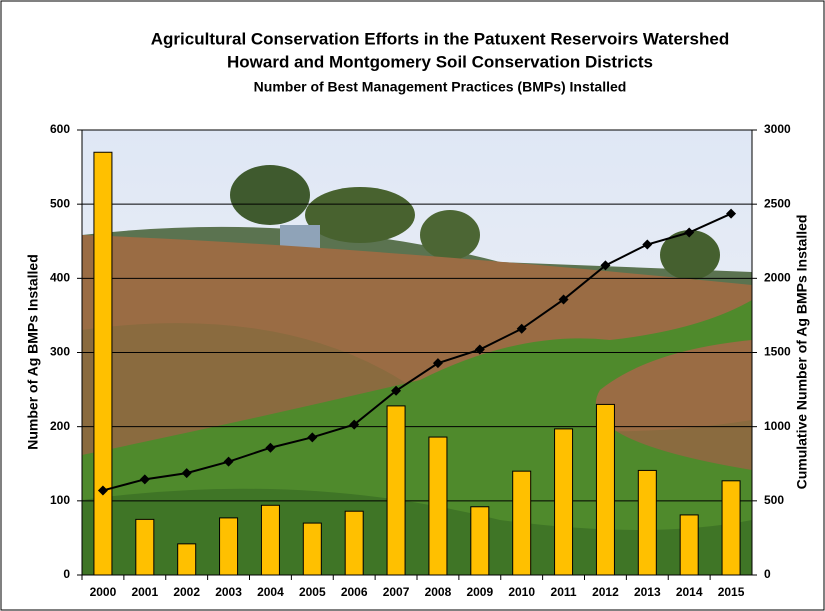  Describe the element at coordinates (605, 592) in the screenshot. I see `x-tick-label: 2012` at that location.